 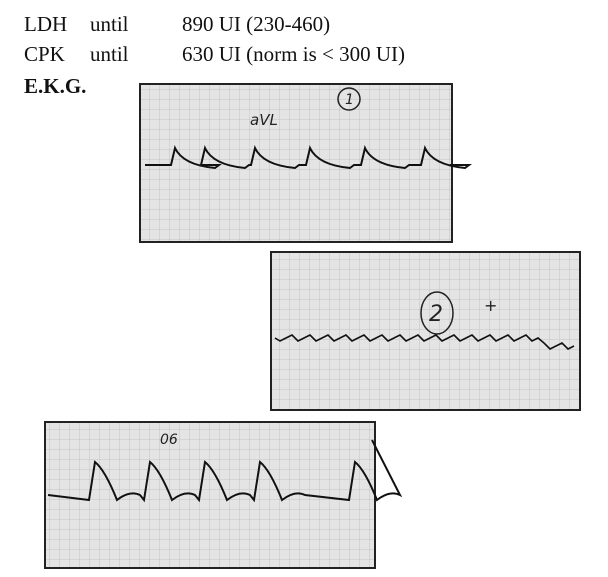 What do you see at coordinates (55, 86) in the screenshot?
I see `section-title: E.K.G.` at bounding box center [55, 86].